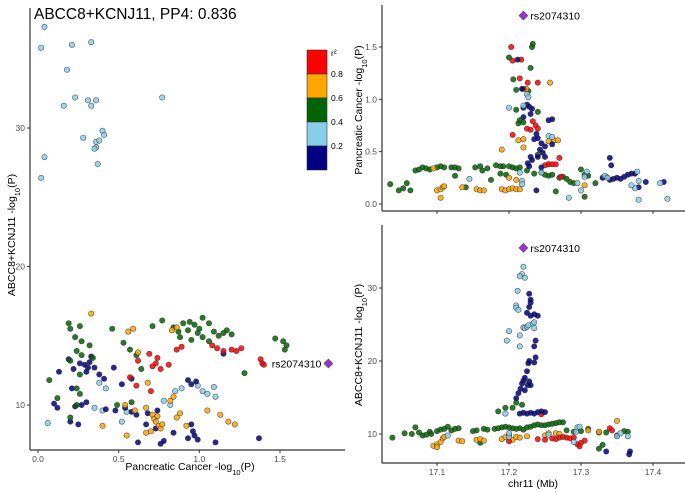  What do you see at coordinates (280, 459) in the screenshot?
I see `x-tick-label: 1.5` at bounding box center [280, 459].